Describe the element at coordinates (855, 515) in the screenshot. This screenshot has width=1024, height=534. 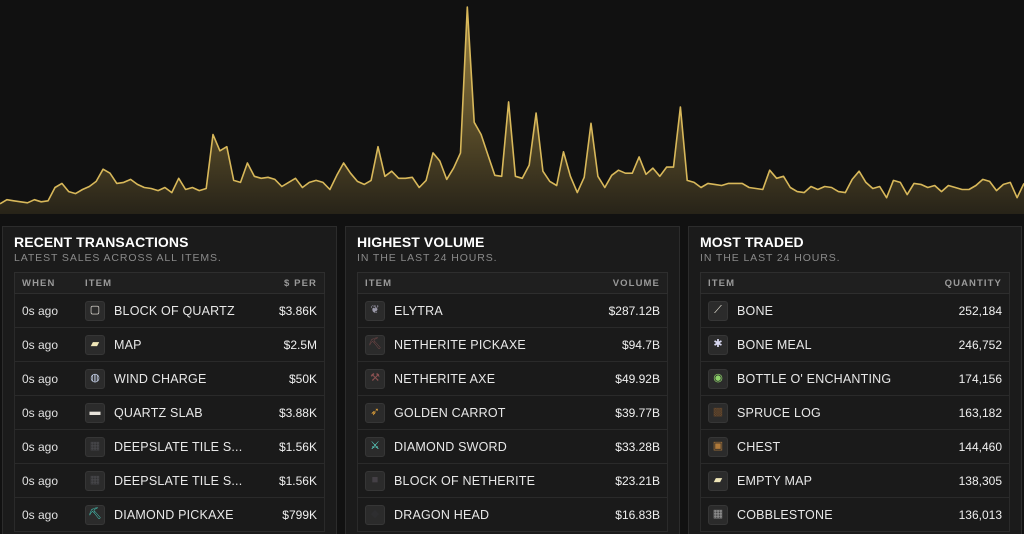
I see `table-row: ▦ COBBLESTONE 136,013` at that location.